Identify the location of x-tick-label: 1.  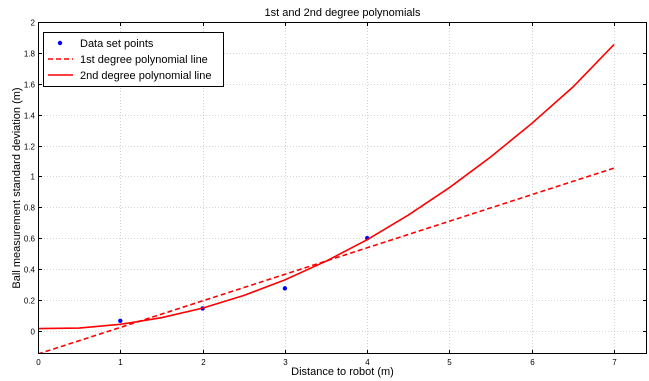
(120, 362).